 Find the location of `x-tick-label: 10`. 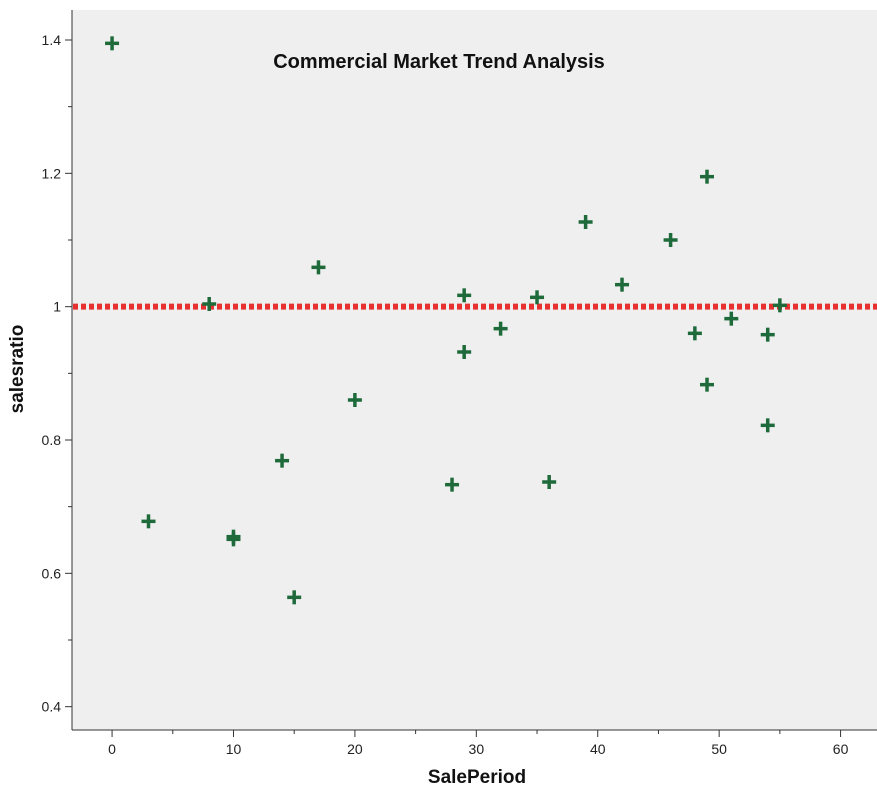

x-tick-label: 10 is located at coordinates (234, 749).